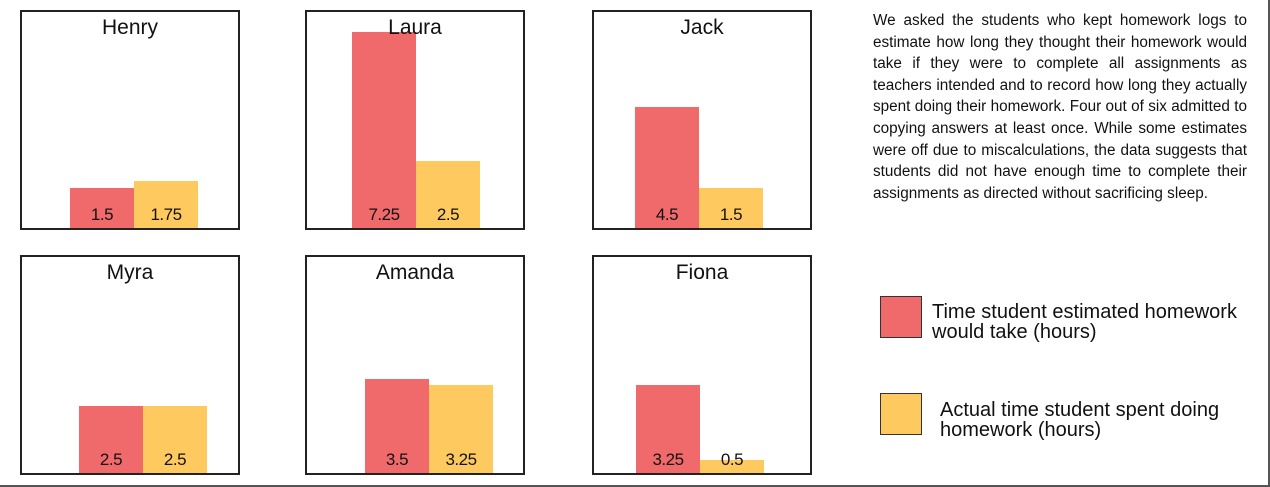  I want to click on chart-title: Laura, so click(415, 27).